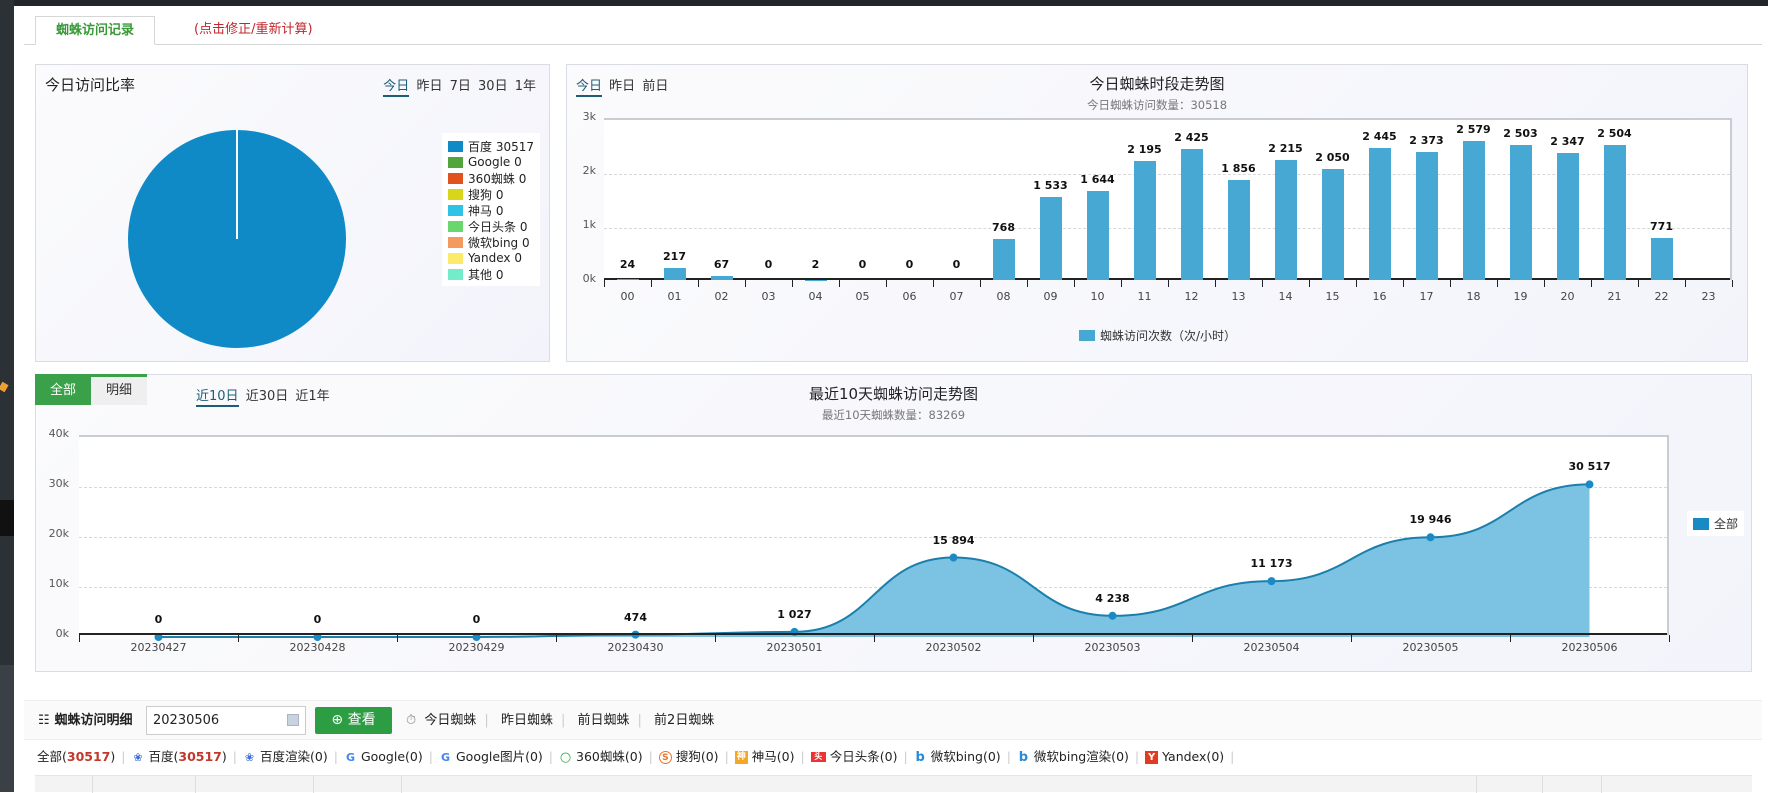  I want to click on filter-baidu-paw: ❀百度(30517), so click(179, 757).